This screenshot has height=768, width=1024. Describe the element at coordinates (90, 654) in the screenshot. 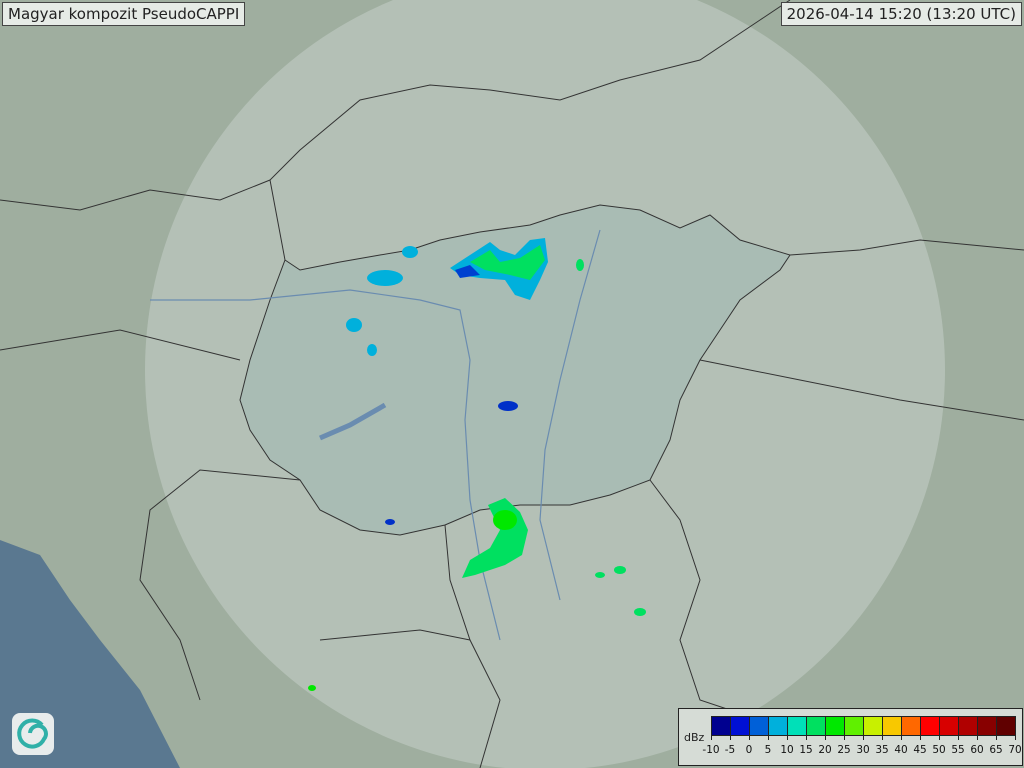

I see `adriatic-sea` at that location.